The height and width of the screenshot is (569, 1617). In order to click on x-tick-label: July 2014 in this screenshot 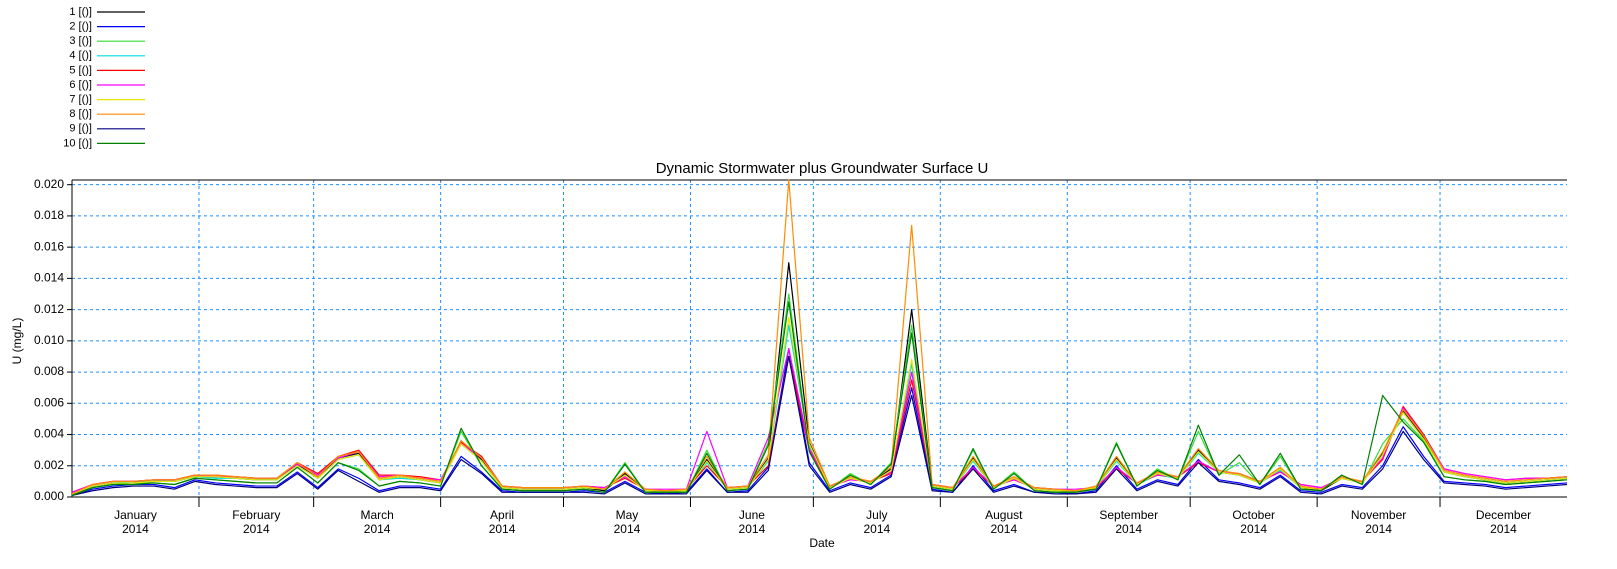, I will do `click(877, 522)`.